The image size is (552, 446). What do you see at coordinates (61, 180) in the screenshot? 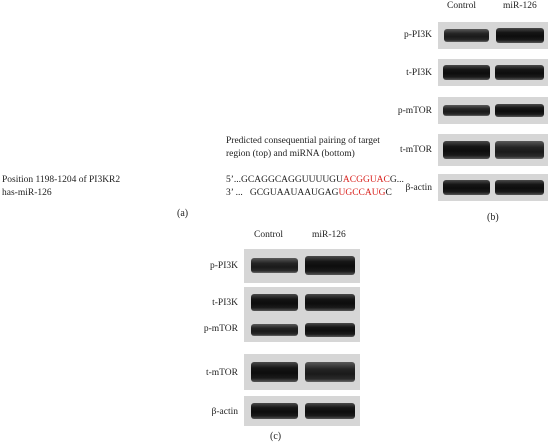
I see `target-position-label: Position 1198-1204 of PI3KR2` at bounding box center [61, 180].